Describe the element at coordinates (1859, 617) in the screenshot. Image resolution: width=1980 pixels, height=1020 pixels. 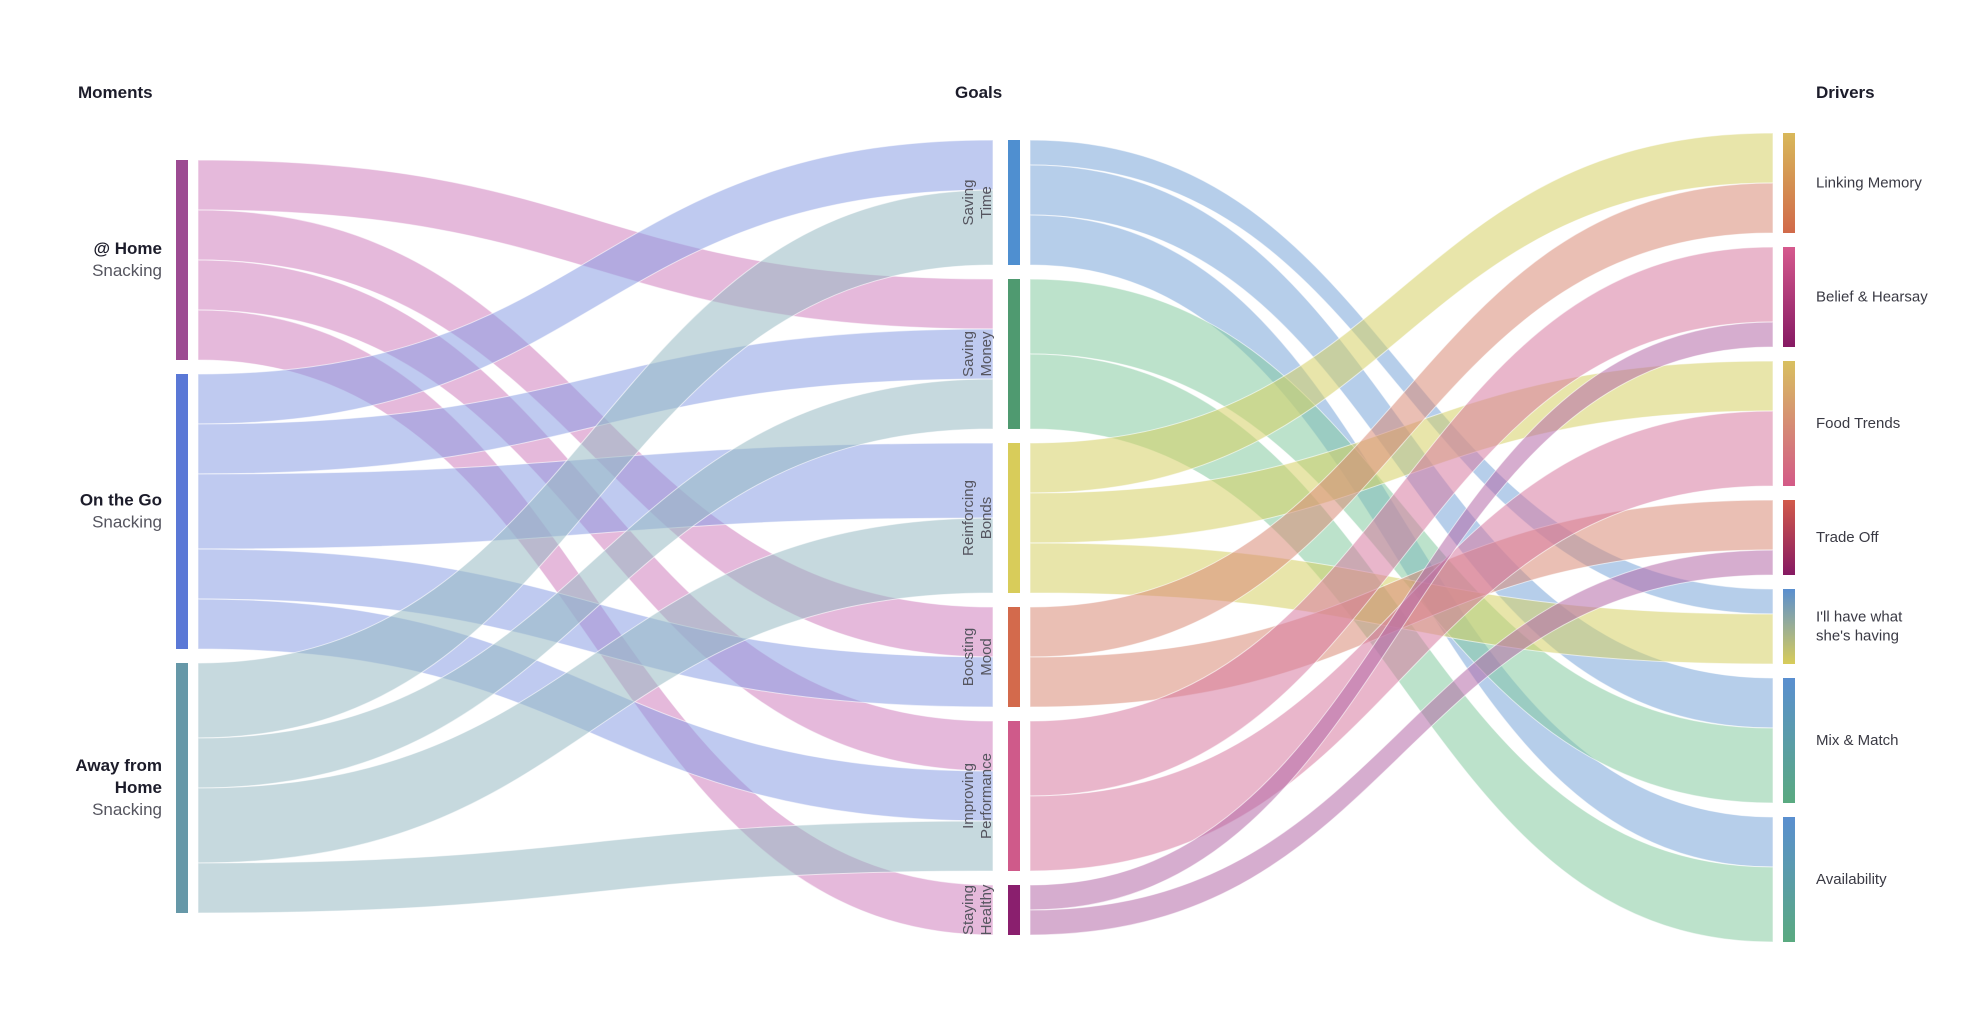
I see `driver-label-have: I'll have what` at that location.